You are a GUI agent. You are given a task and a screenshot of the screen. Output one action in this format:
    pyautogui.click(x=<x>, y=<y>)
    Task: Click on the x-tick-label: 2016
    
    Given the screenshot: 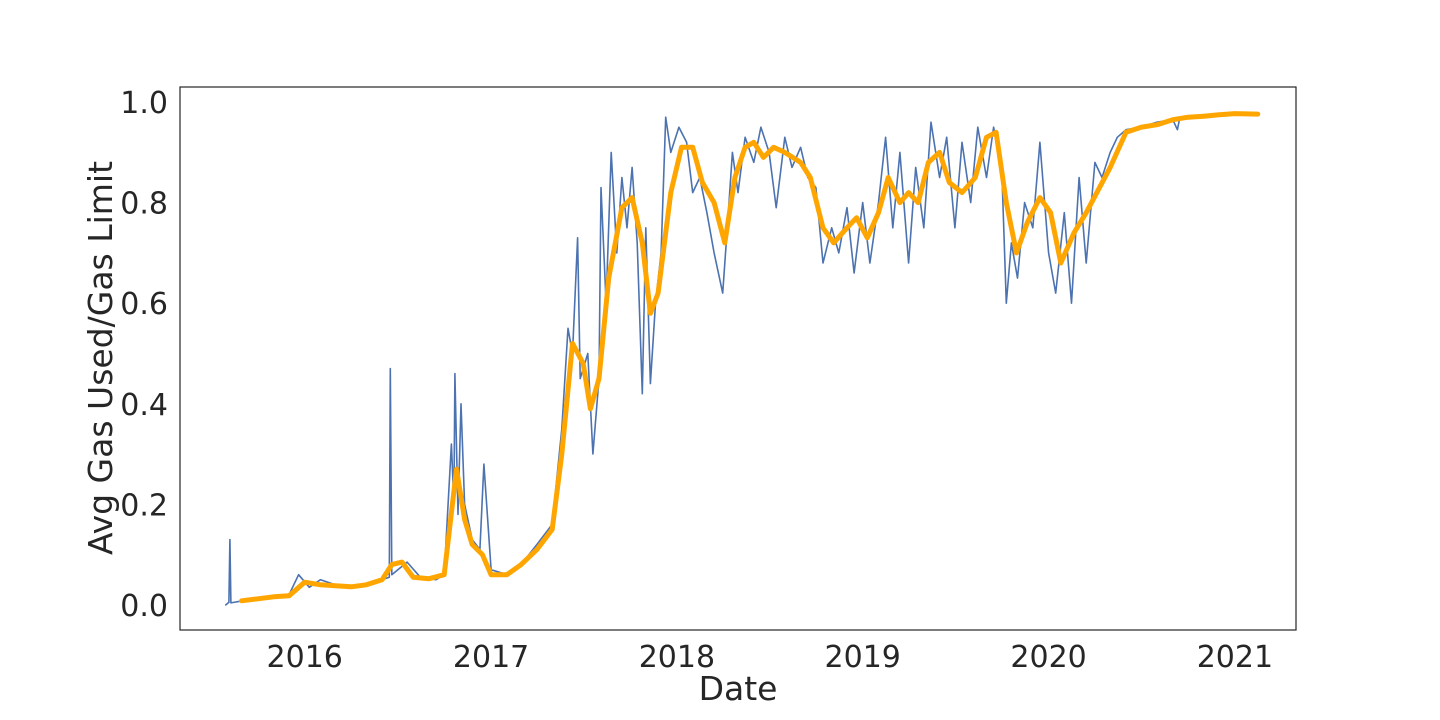 What is the action you would take?
    pyautogui.click(x=305, y=657)
    